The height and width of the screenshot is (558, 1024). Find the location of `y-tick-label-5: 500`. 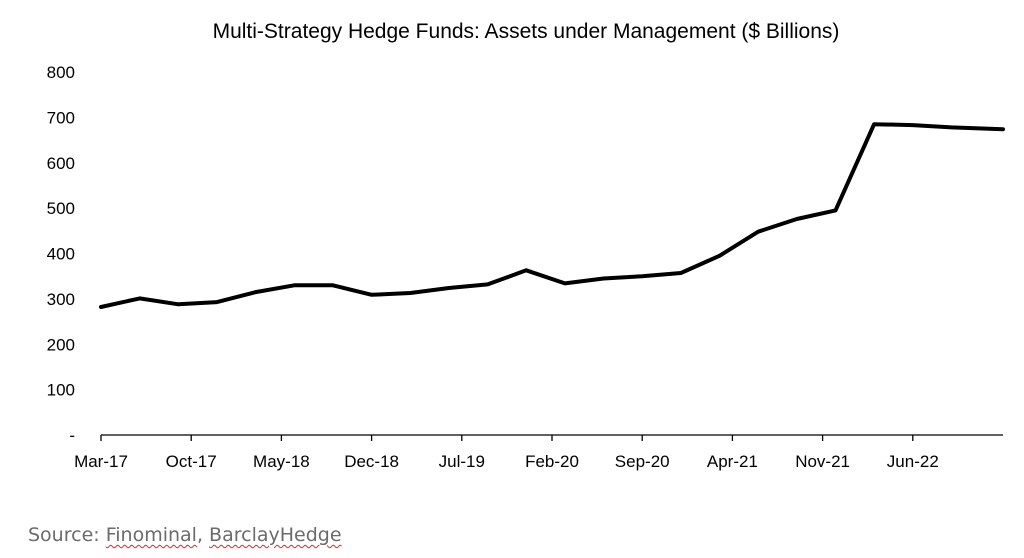

y-tick-label-5: 500 is located at coordinates (61, 208).